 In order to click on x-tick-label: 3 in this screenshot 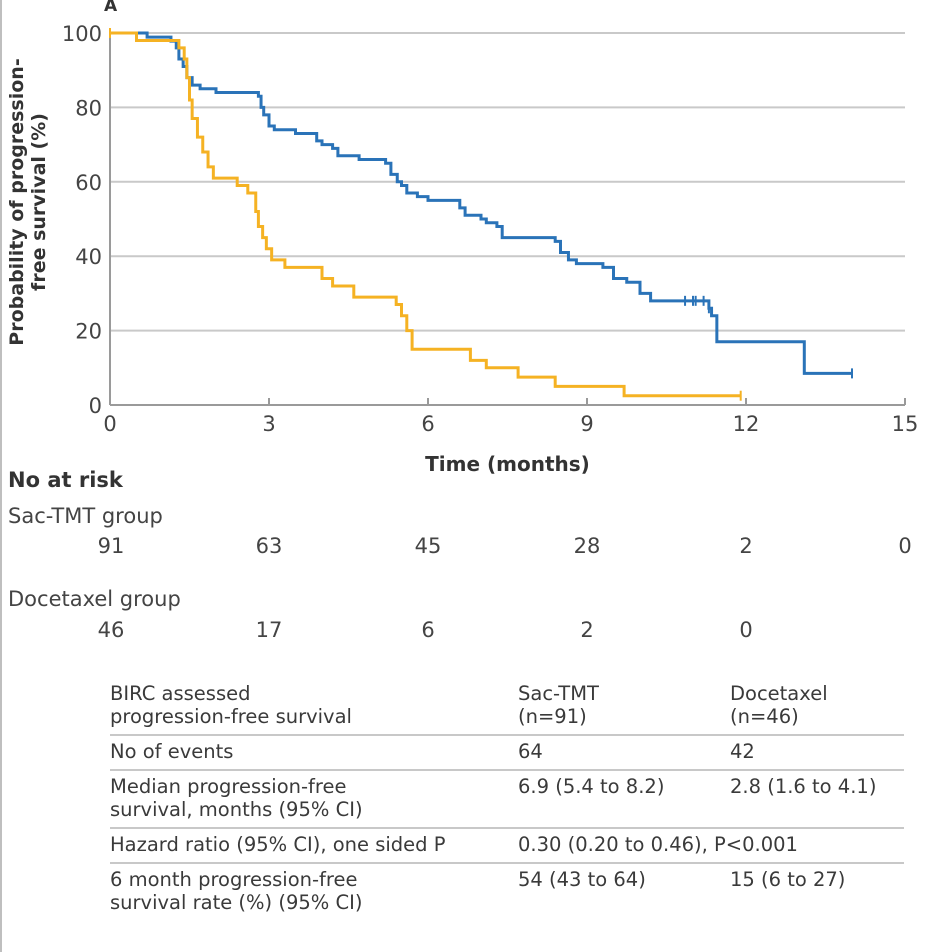, I will do `click(268, 424)`.